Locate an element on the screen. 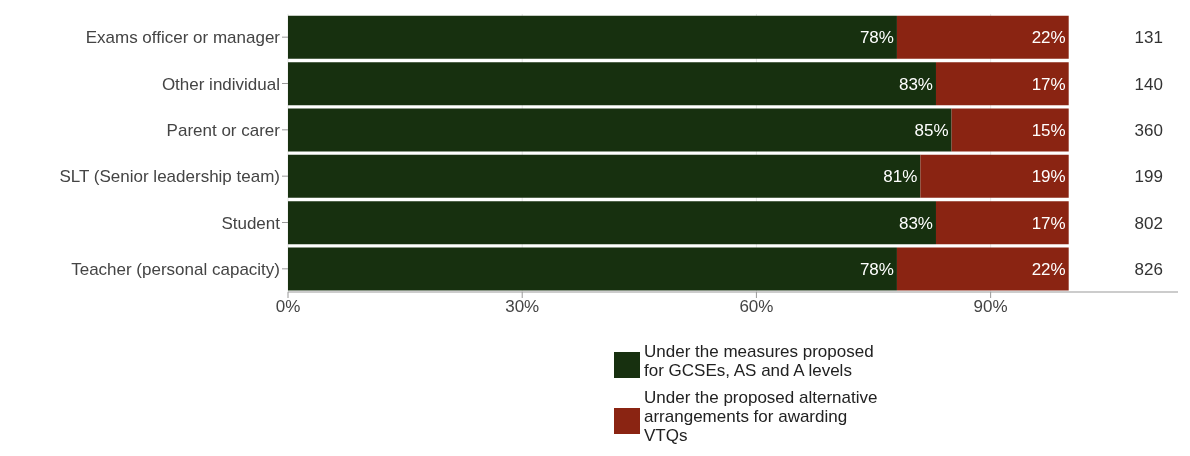 The height and width of the screenshot is (456, 1190). annotation: 360 is located at coordinates (1148, 131).